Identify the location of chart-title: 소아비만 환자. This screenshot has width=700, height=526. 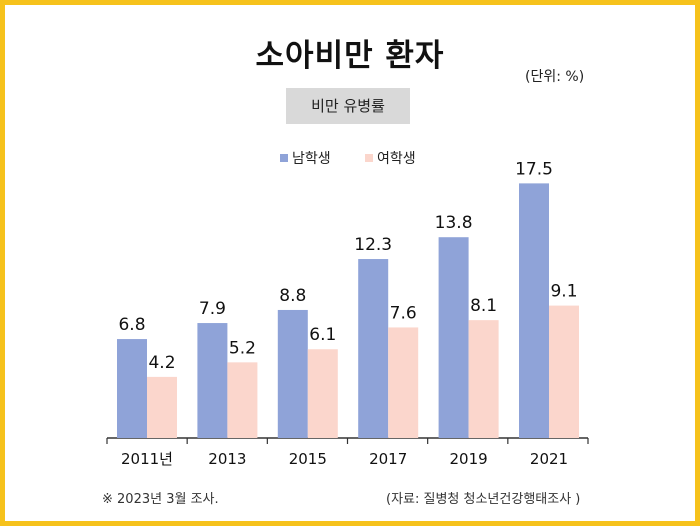
(350, 56).